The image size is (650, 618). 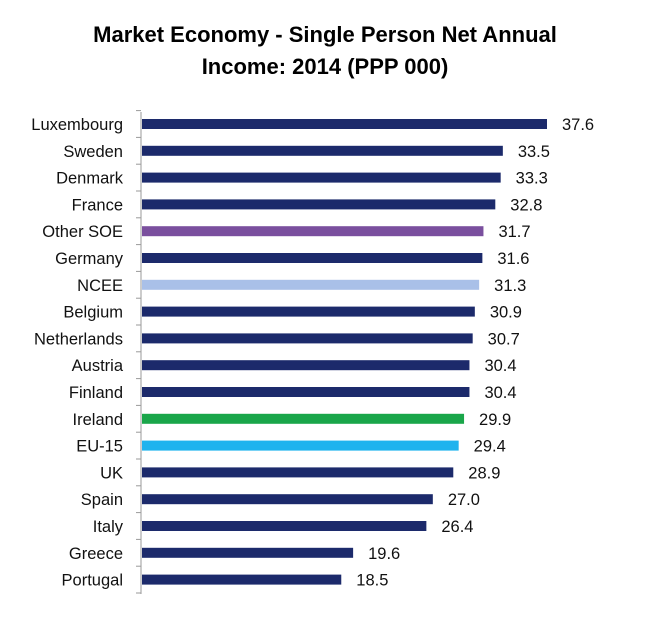 What do you see at coordinates (96, 393) in the screenshot?
I see `category-label: Finland` at bounding box center [96, 393].